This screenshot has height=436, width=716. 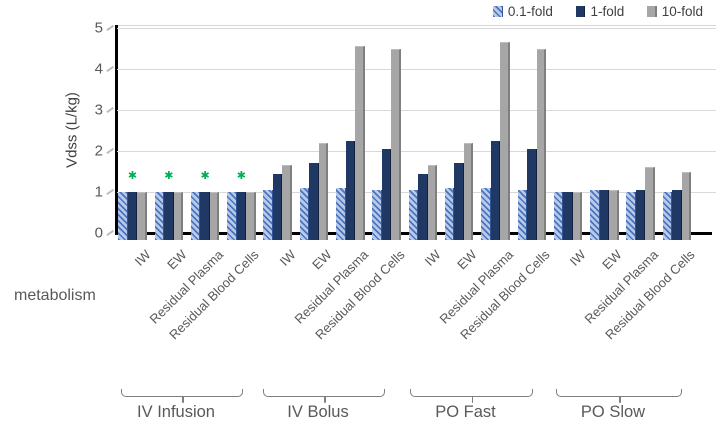 What do you see at coordinates (530, 11) in the screenshot?
I see `legend-label: 0.1-fold` at bounding box center [530, 11].